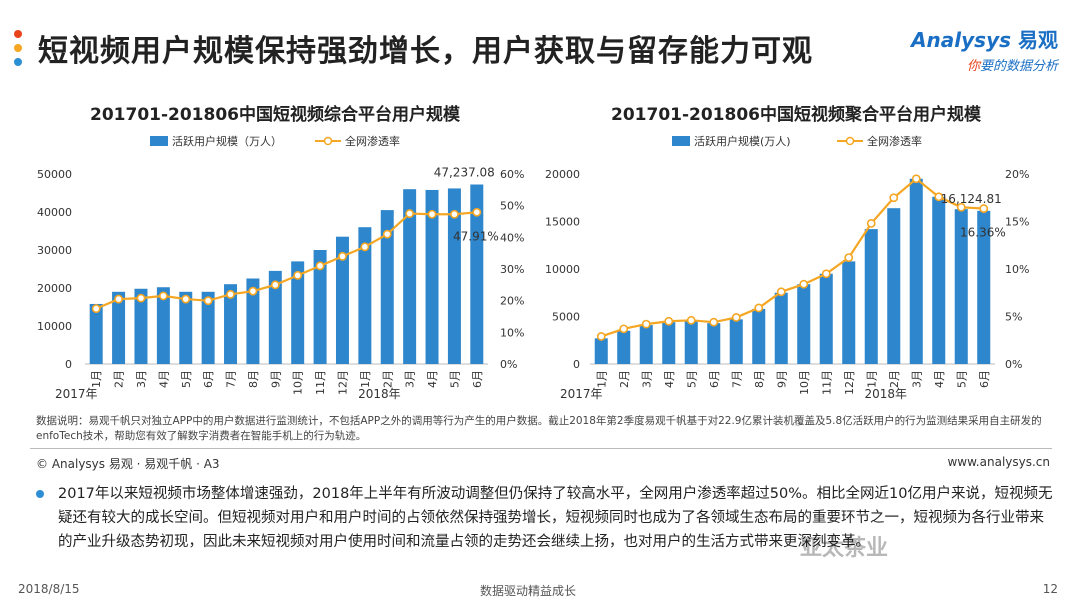  I want to click on bottom-bar: 2018/8/15 数据驱动精益成长 12, so click(540, 591).